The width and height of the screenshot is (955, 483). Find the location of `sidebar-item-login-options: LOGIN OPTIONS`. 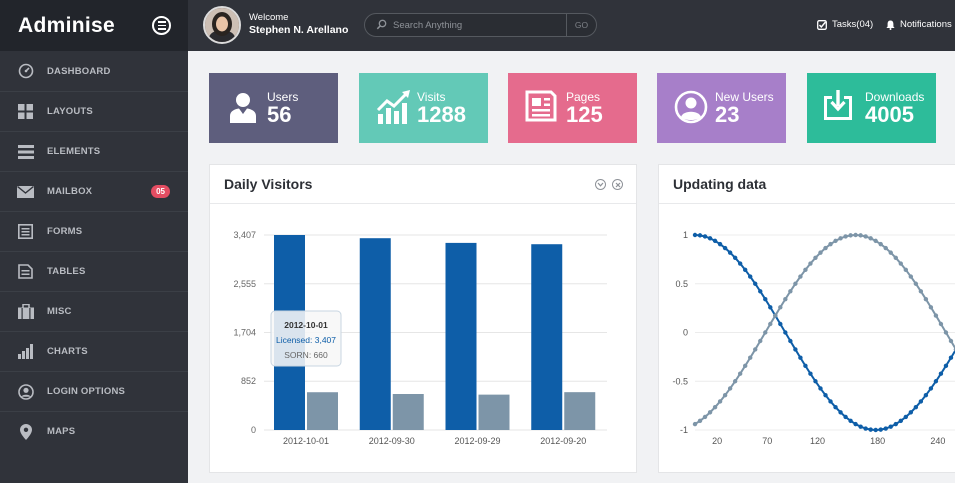

sidebar-item-login-options: LOGIN OPTIONS is located at coordinates (94, 391).